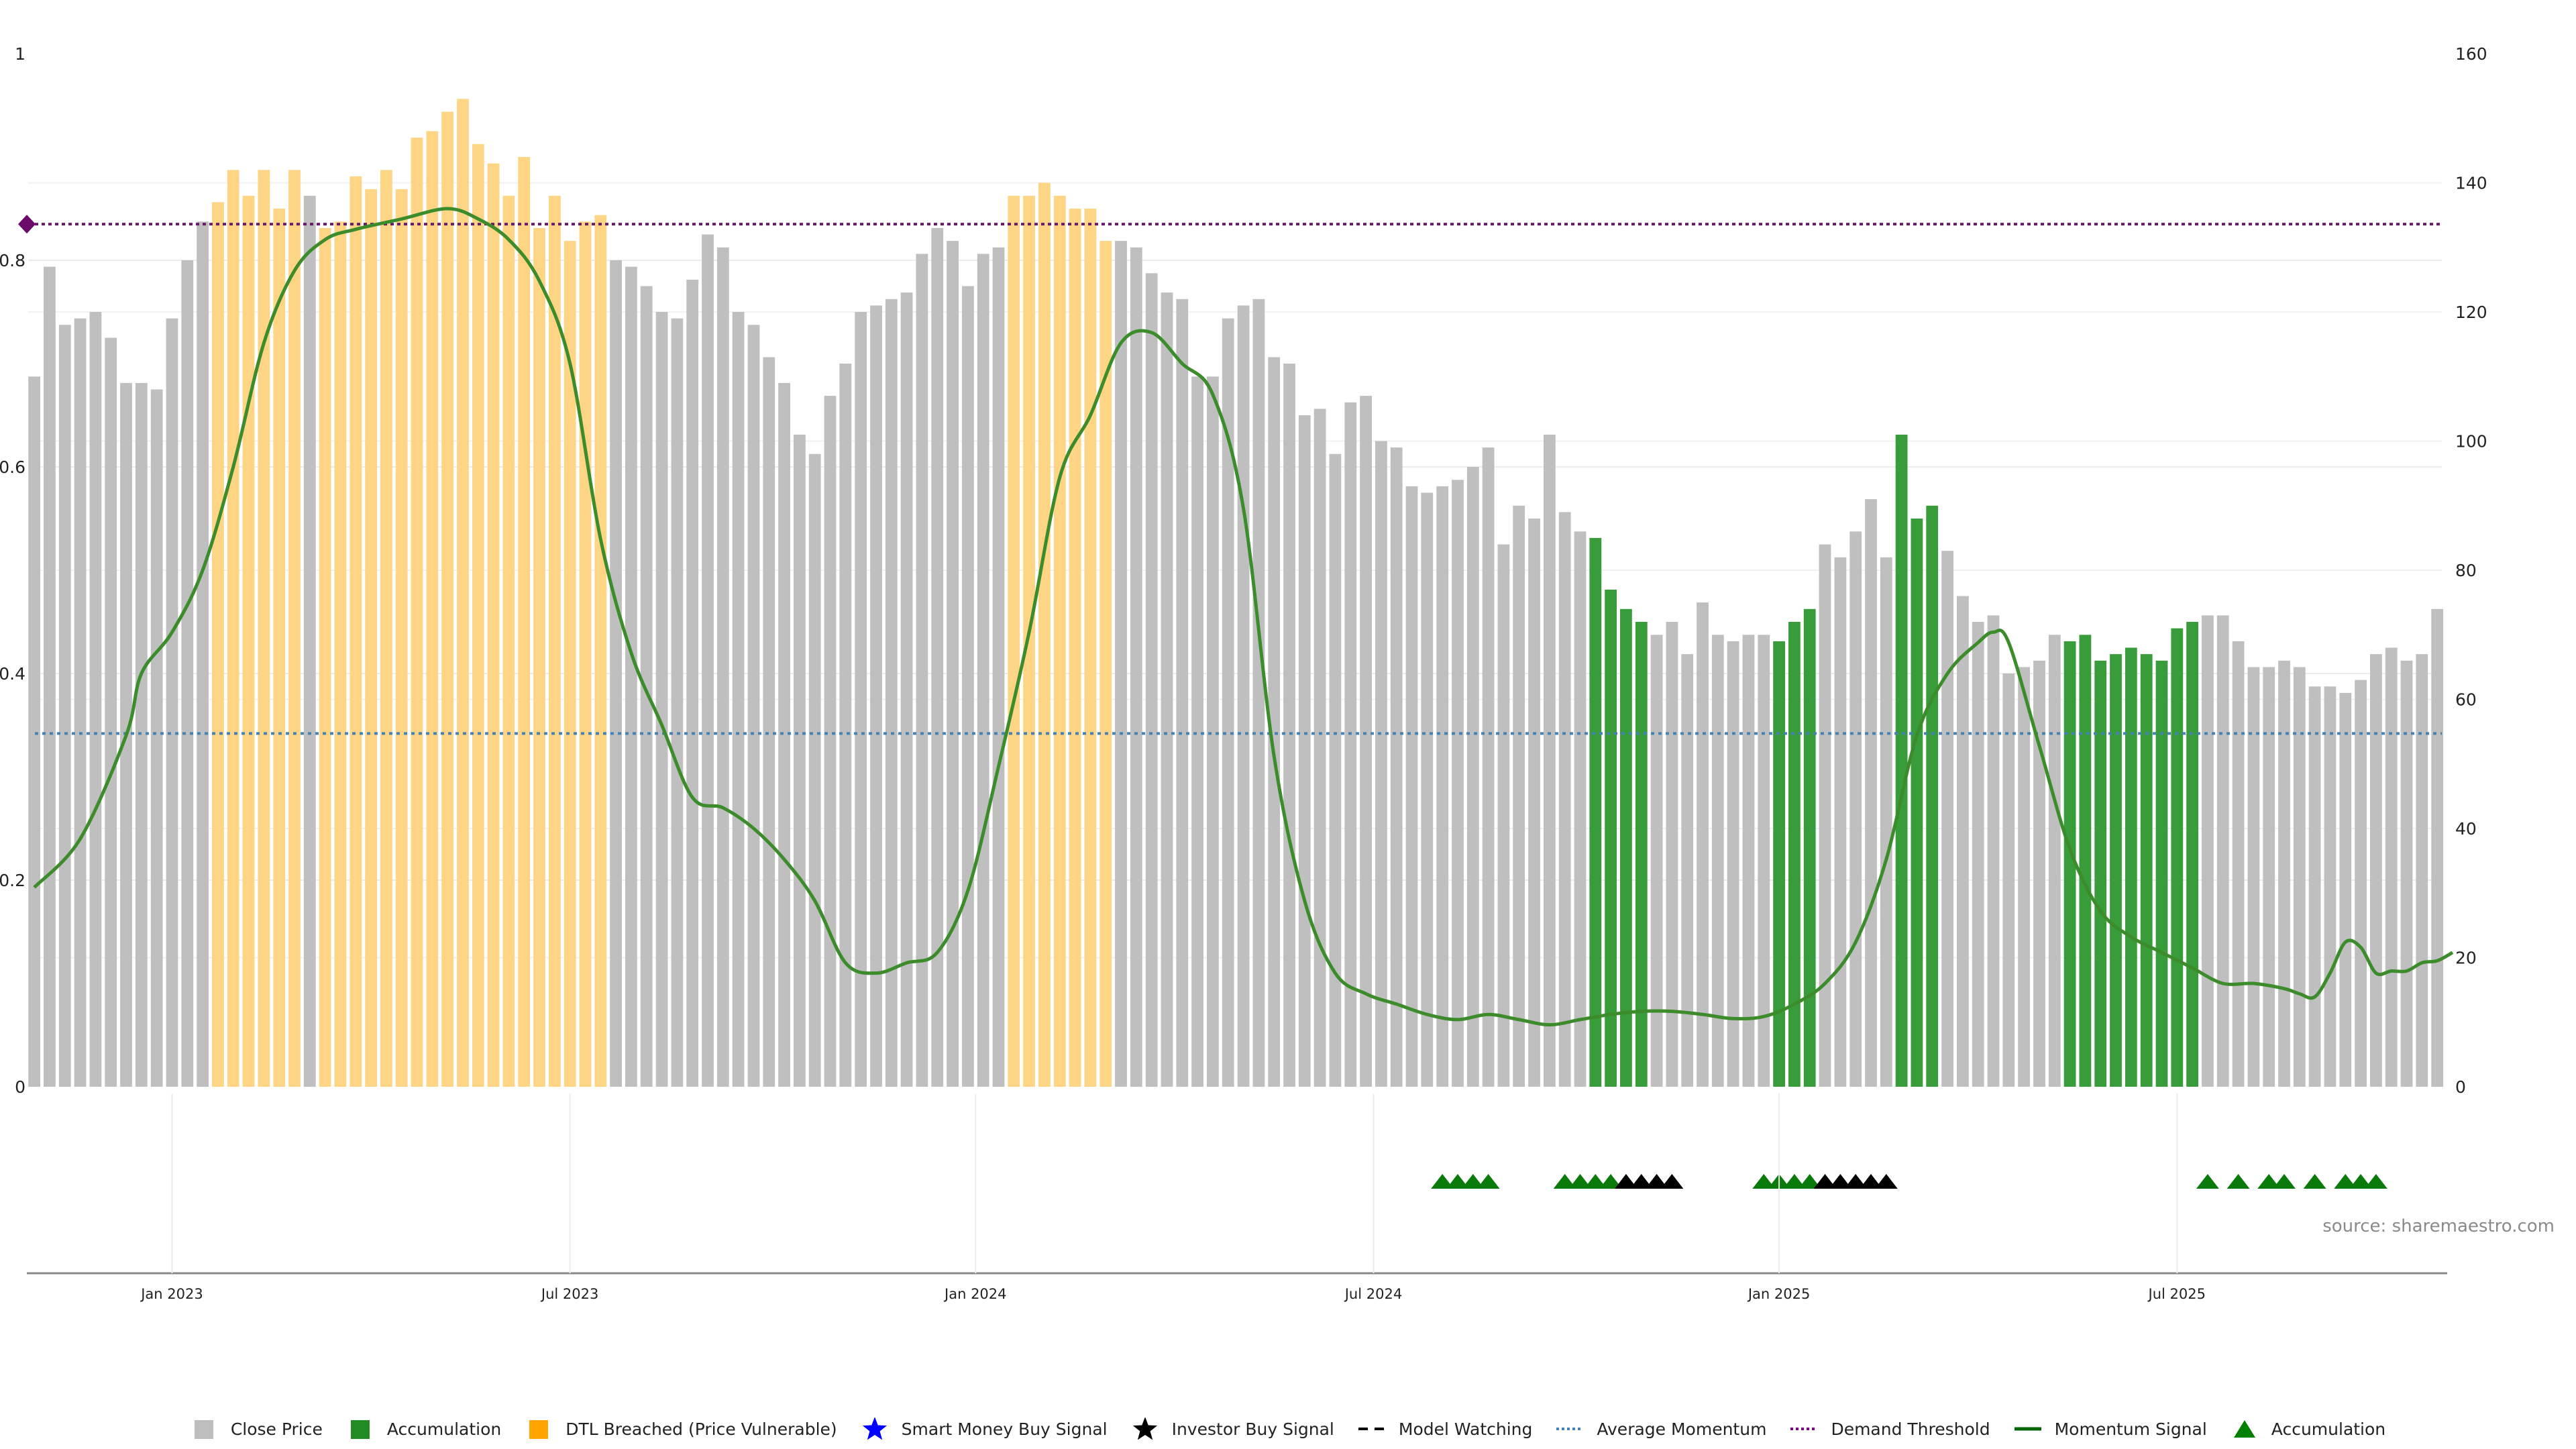 The image size is (2576, 1449). I want to click on legend-label: Demand Threshold, so click(1910, 1429).